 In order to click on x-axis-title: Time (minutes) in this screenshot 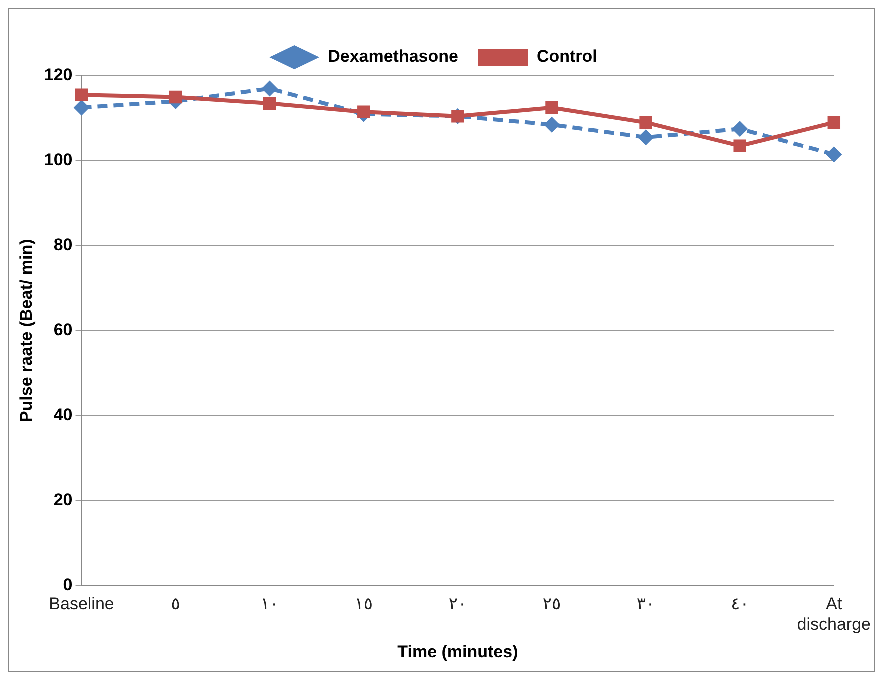, I will do `click(458, 652)`.